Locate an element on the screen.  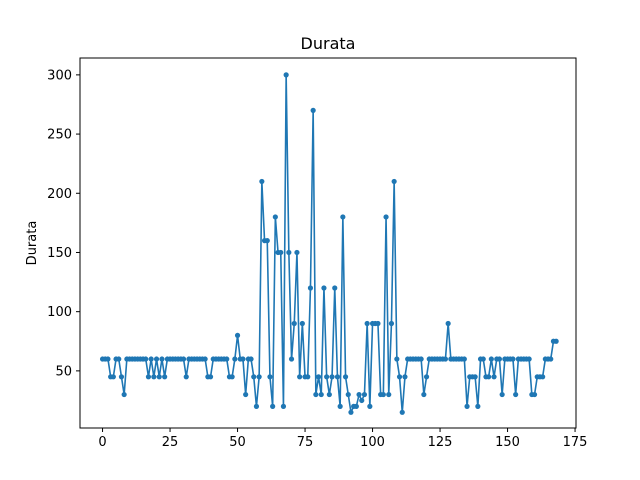
x-tick-label: 125 is located at coordinates (440, 442).